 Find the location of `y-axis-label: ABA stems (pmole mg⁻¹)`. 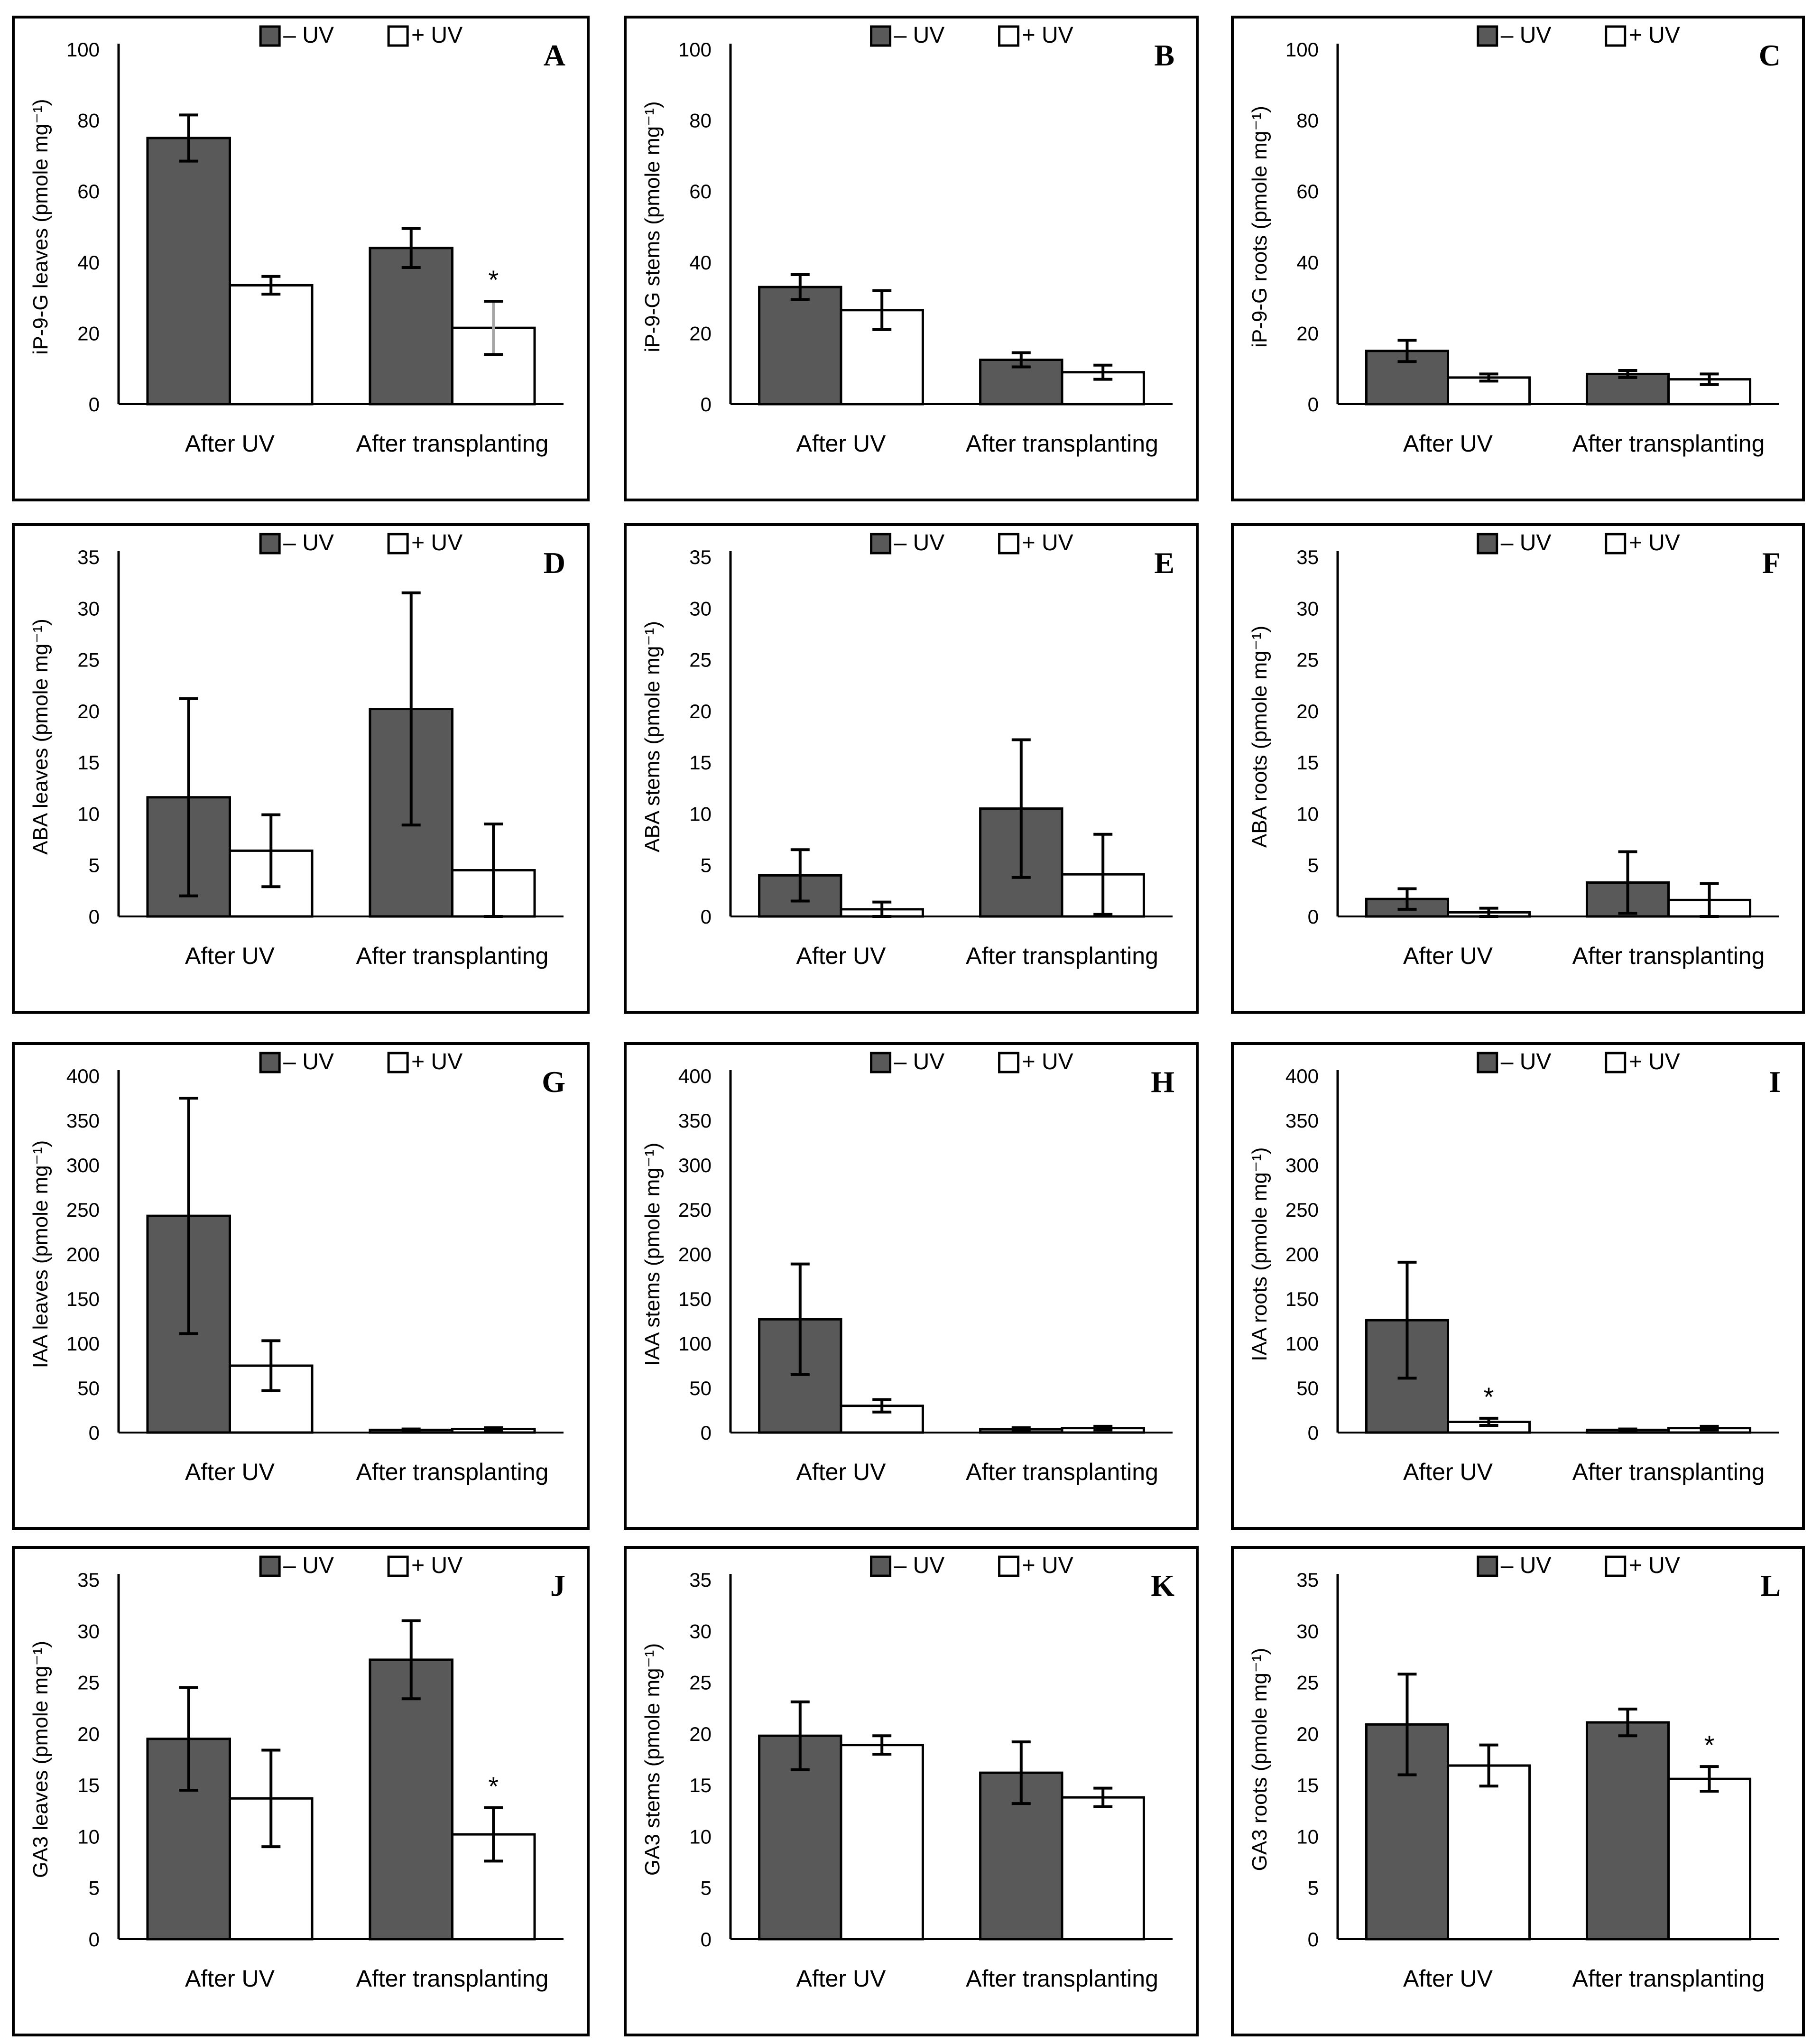

y-axis-label: ABA stems (pmole mg⁻¹) is located at coordinates (652, 737).